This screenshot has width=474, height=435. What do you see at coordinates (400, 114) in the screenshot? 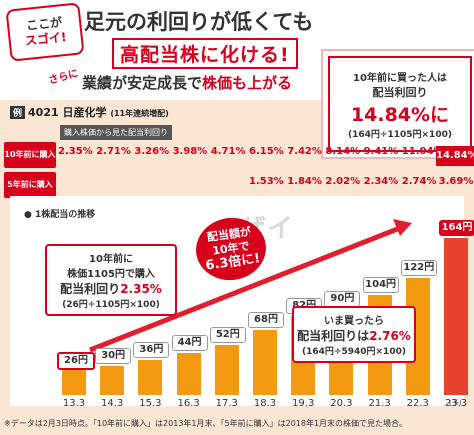
I see `top-callout-line3: 14.84%に` at bounding box center [400, 114].